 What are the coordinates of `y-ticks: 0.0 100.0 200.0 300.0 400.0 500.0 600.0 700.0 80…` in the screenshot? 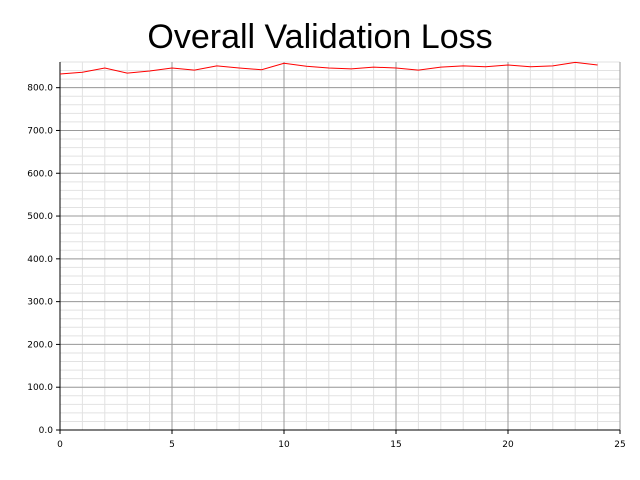 It's located at (43, 260).